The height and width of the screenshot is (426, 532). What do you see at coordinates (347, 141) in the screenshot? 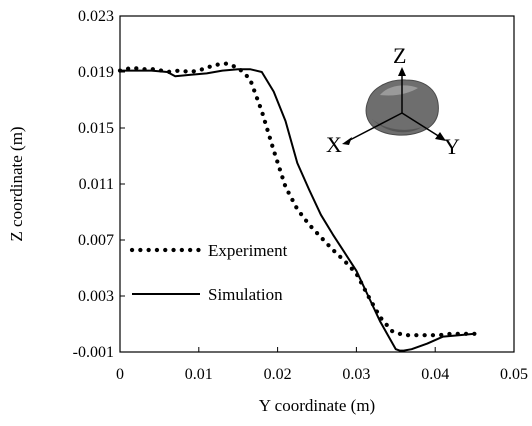
I see `x-arrow-head-icon` at bounding box center [347, 141].